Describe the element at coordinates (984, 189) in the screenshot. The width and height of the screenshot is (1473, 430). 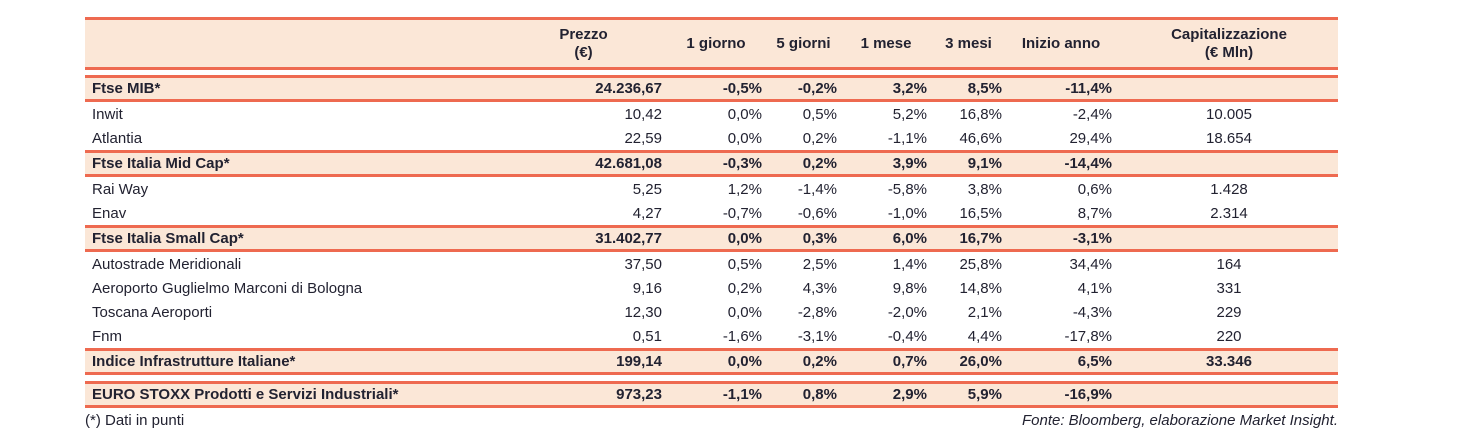
I see `cell-3-mesi: 3,8%` at that location.